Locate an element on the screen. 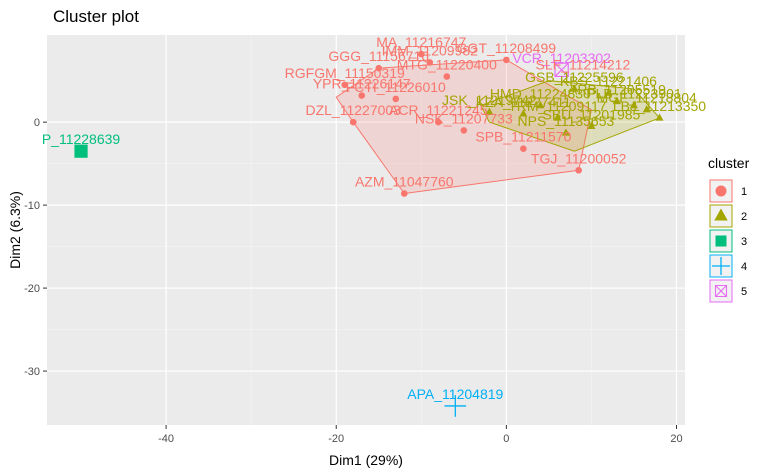 This screenshot has height=475, width=770. y-tick-label: 0 is located at coordinates (37, 123).